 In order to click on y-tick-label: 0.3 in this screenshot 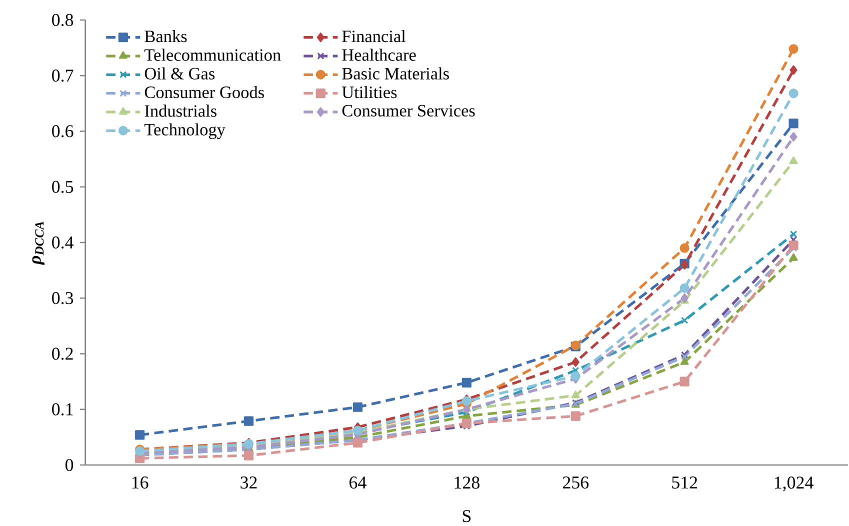, I will do `click(63, 298)`.